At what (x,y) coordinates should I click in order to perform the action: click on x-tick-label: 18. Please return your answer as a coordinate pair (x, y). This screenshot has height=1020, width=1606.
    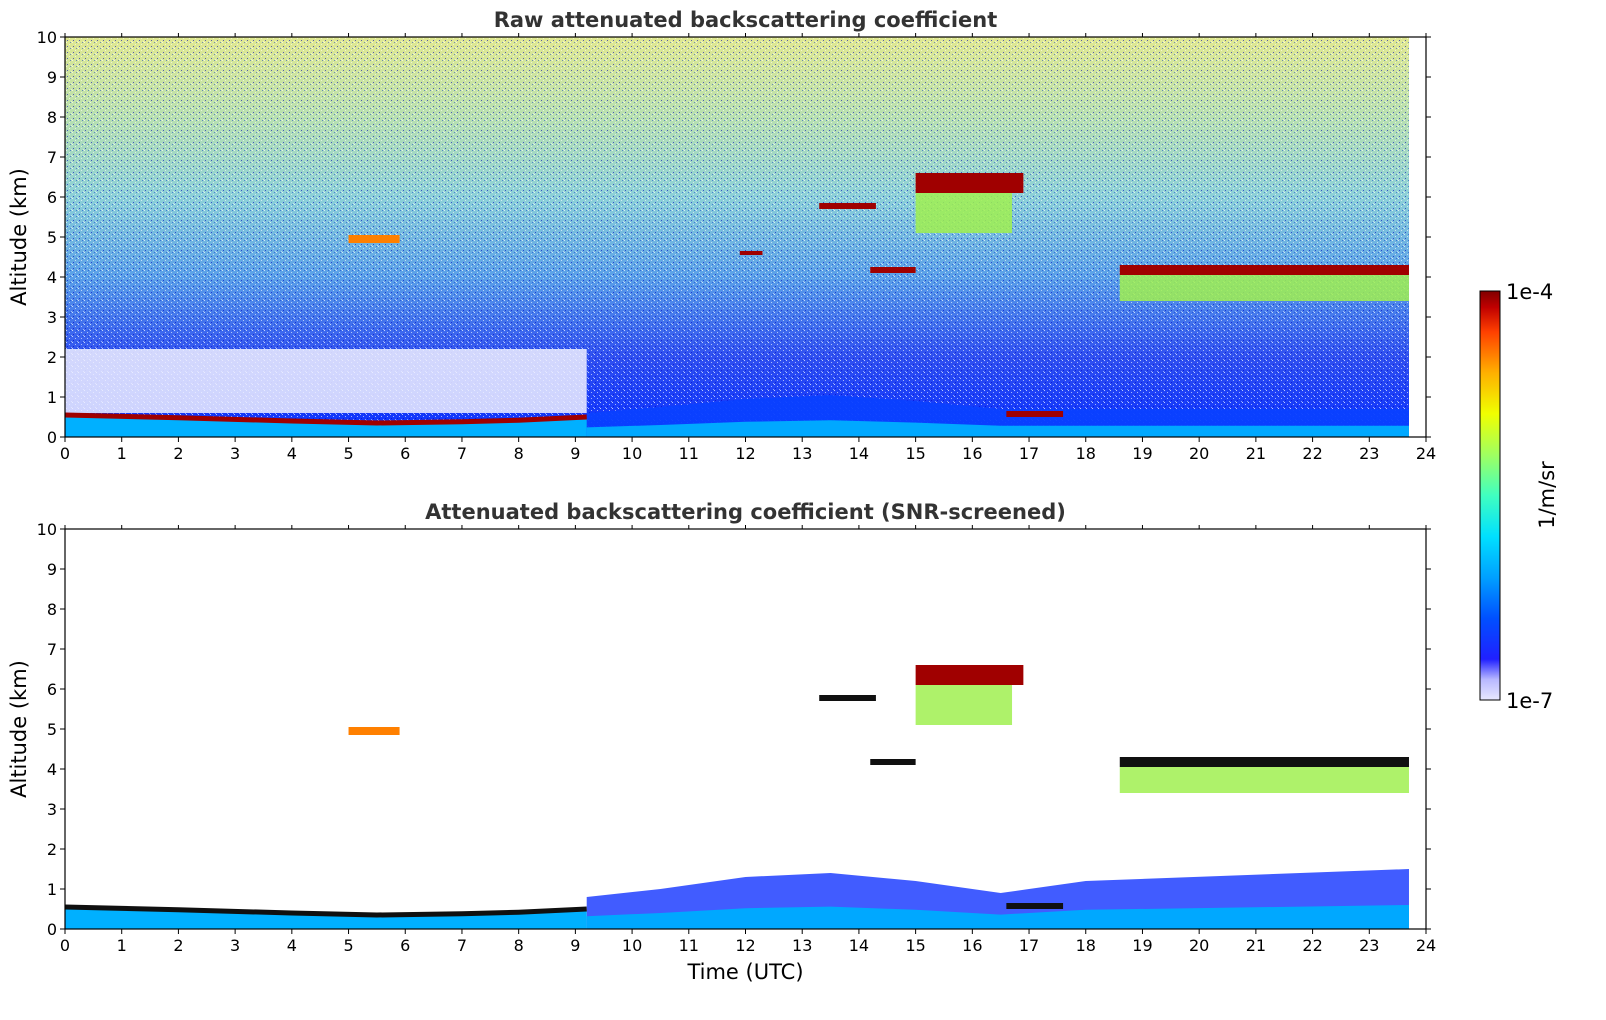
    Looking at the image, I should click on (1086, 945).